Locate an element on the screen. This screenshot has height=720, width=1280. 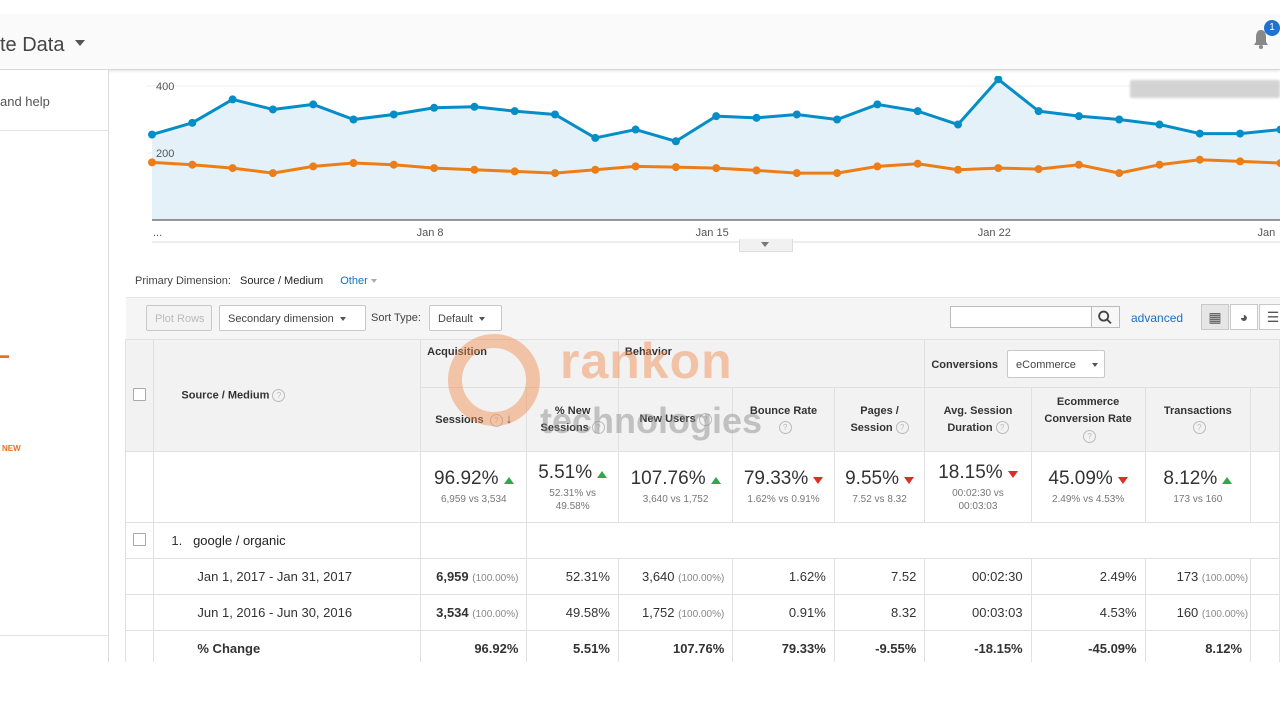
summary-transactions: 8.12% 173 vs 160 is located at coordinates (1198, 487).